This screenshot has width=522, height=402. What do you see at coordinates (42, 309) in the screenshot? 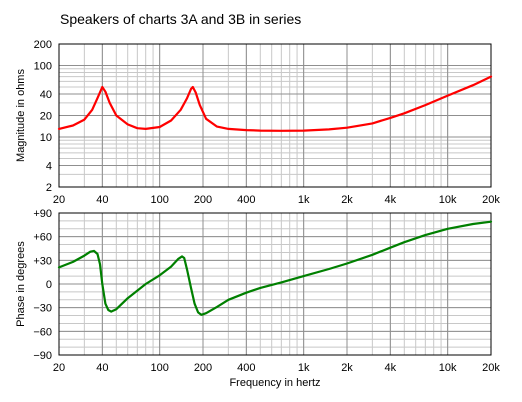
I see `y-tick-label: −30` at bounding box center [42, 309].